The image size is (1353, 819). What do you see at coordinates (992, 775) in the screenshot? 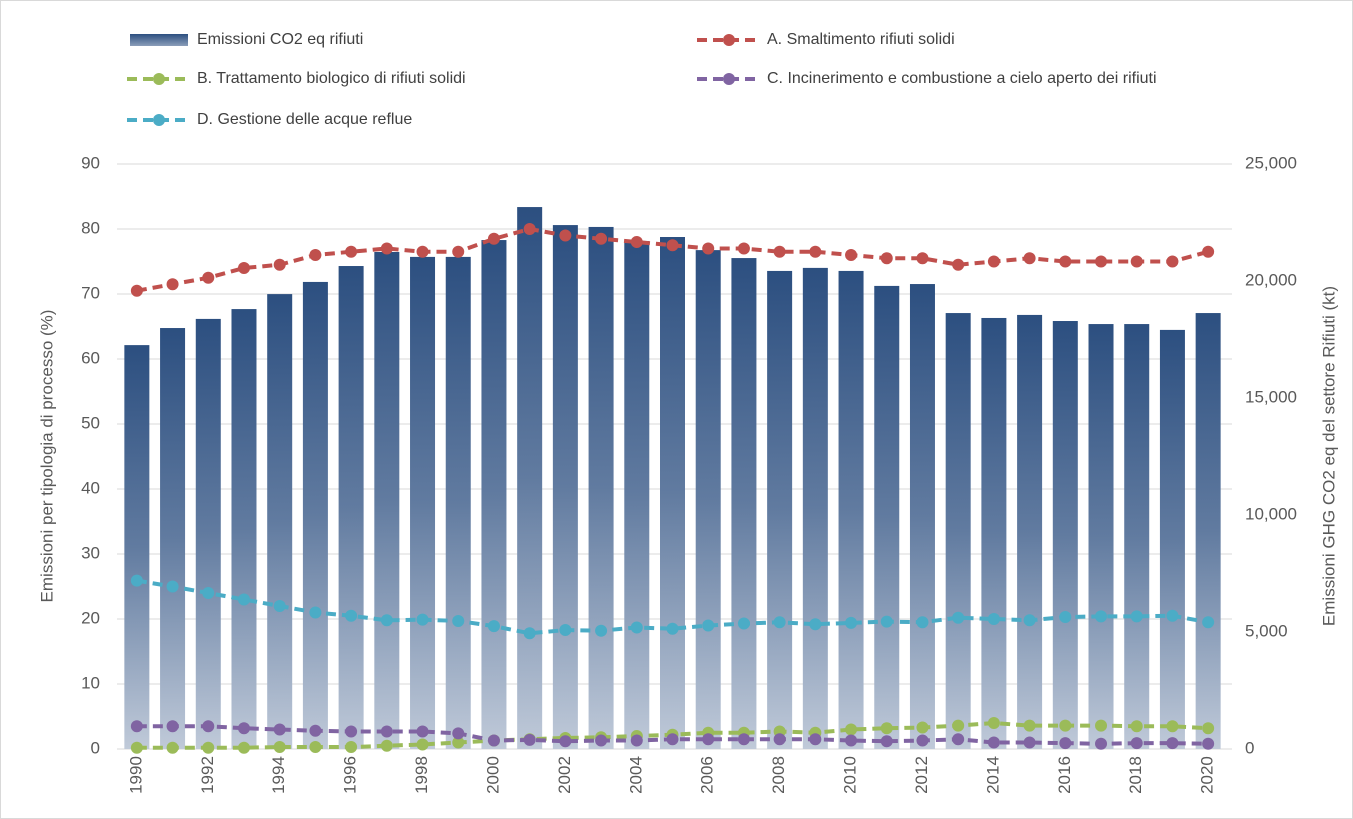
I see `x-tick-label: 2014` at bounding box center [992, 775].